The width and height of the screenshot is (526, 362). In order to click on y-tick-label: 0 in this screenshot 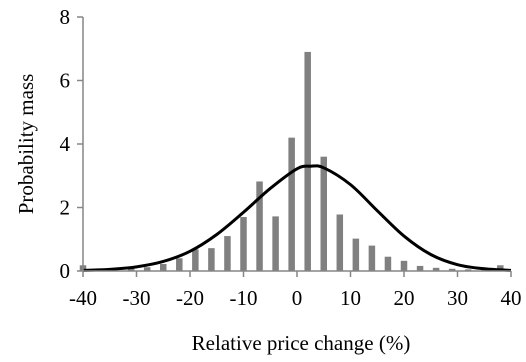, I will do `click(65, 271)`.